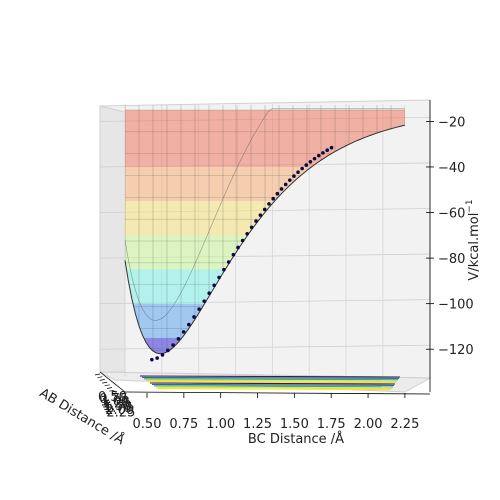  What do you see at coordinates (456, 305) in the screenshot?
I see `z-tick-label-4: −100` at bounding box center [456, 305].